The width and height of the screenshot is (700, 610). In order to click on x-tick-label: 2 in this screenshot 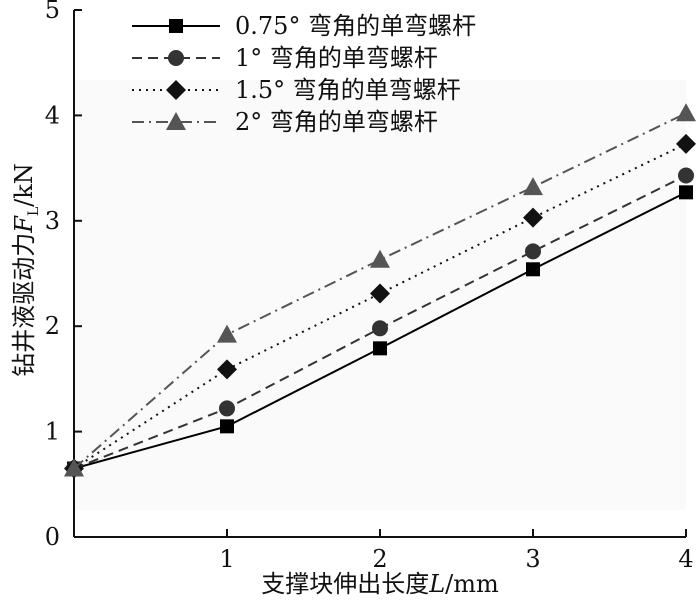, I will do `click(379, 559)`.